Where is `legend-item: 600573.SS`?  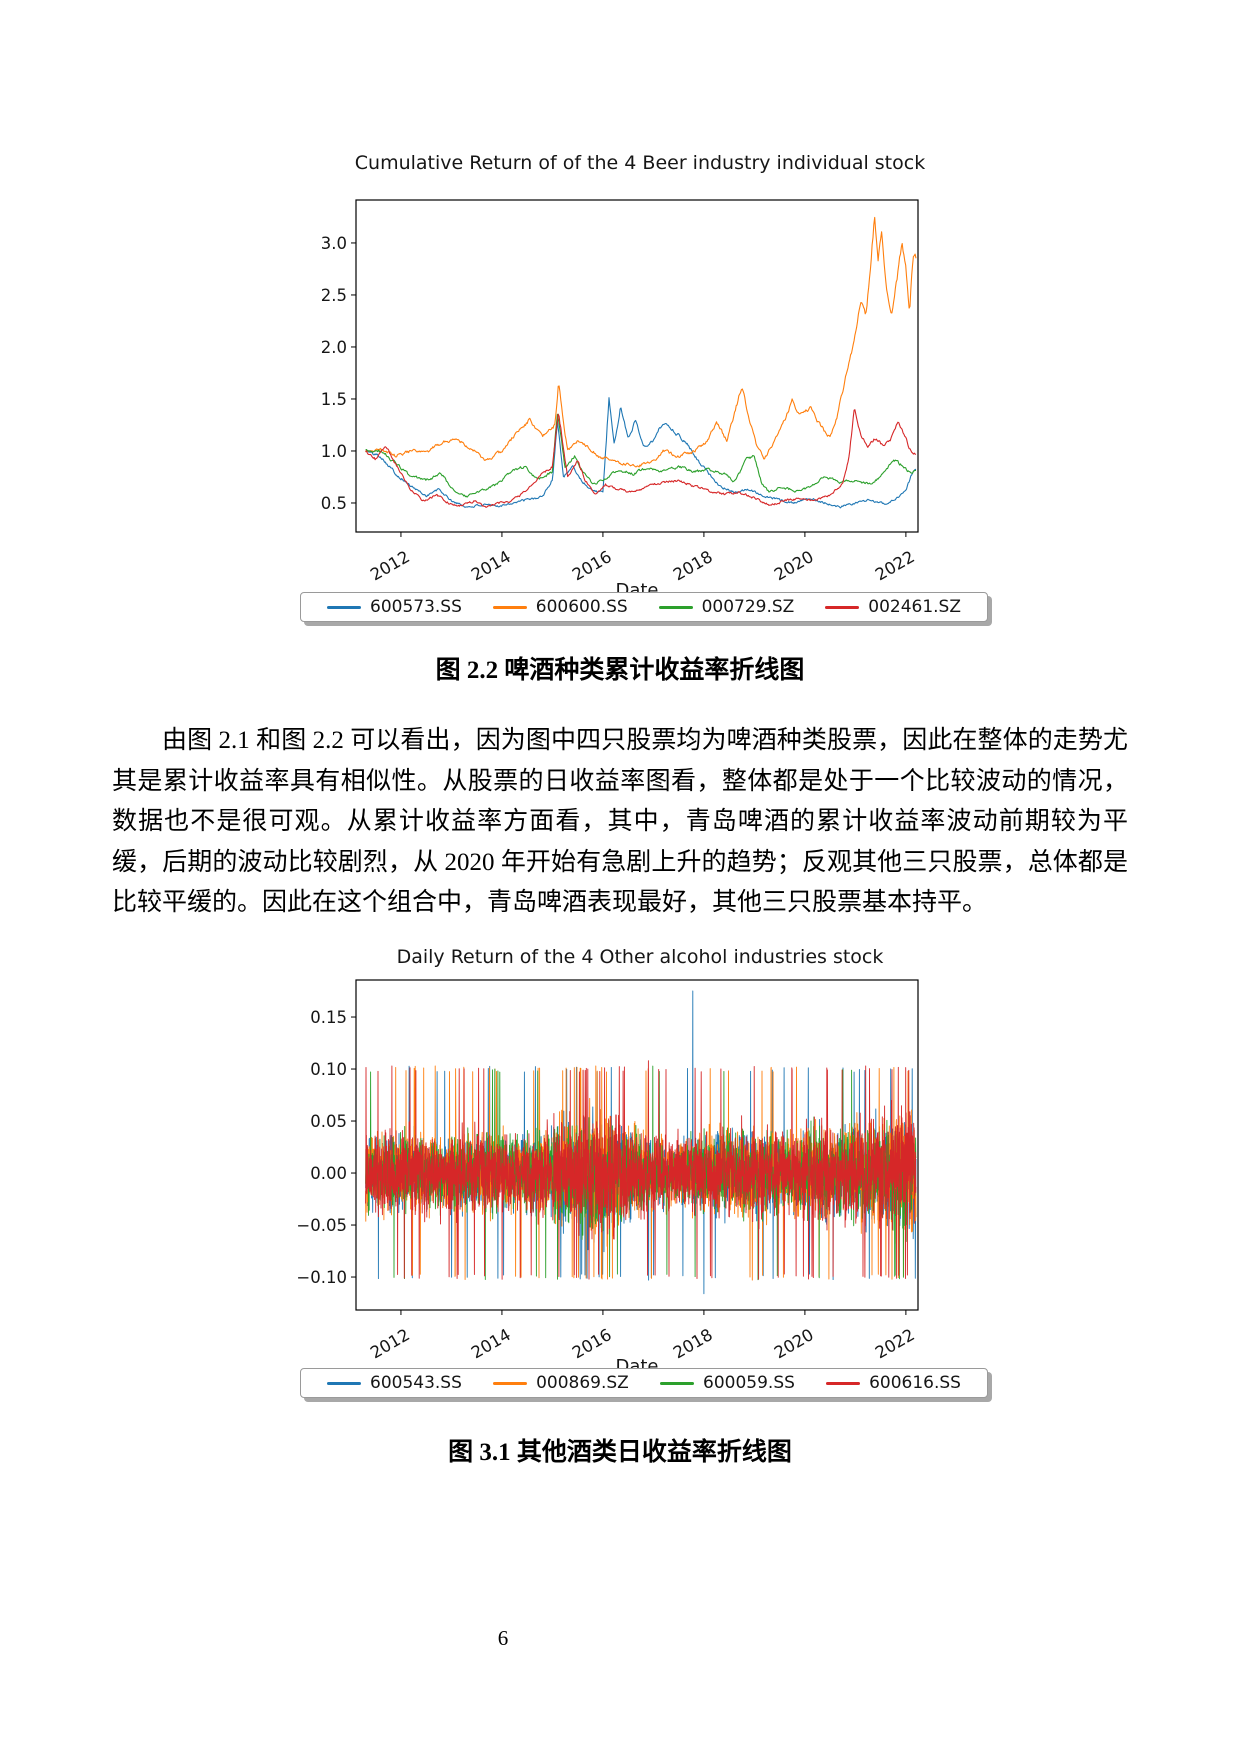
legend-item: 600573.SS is located at coordinates (394, 607).